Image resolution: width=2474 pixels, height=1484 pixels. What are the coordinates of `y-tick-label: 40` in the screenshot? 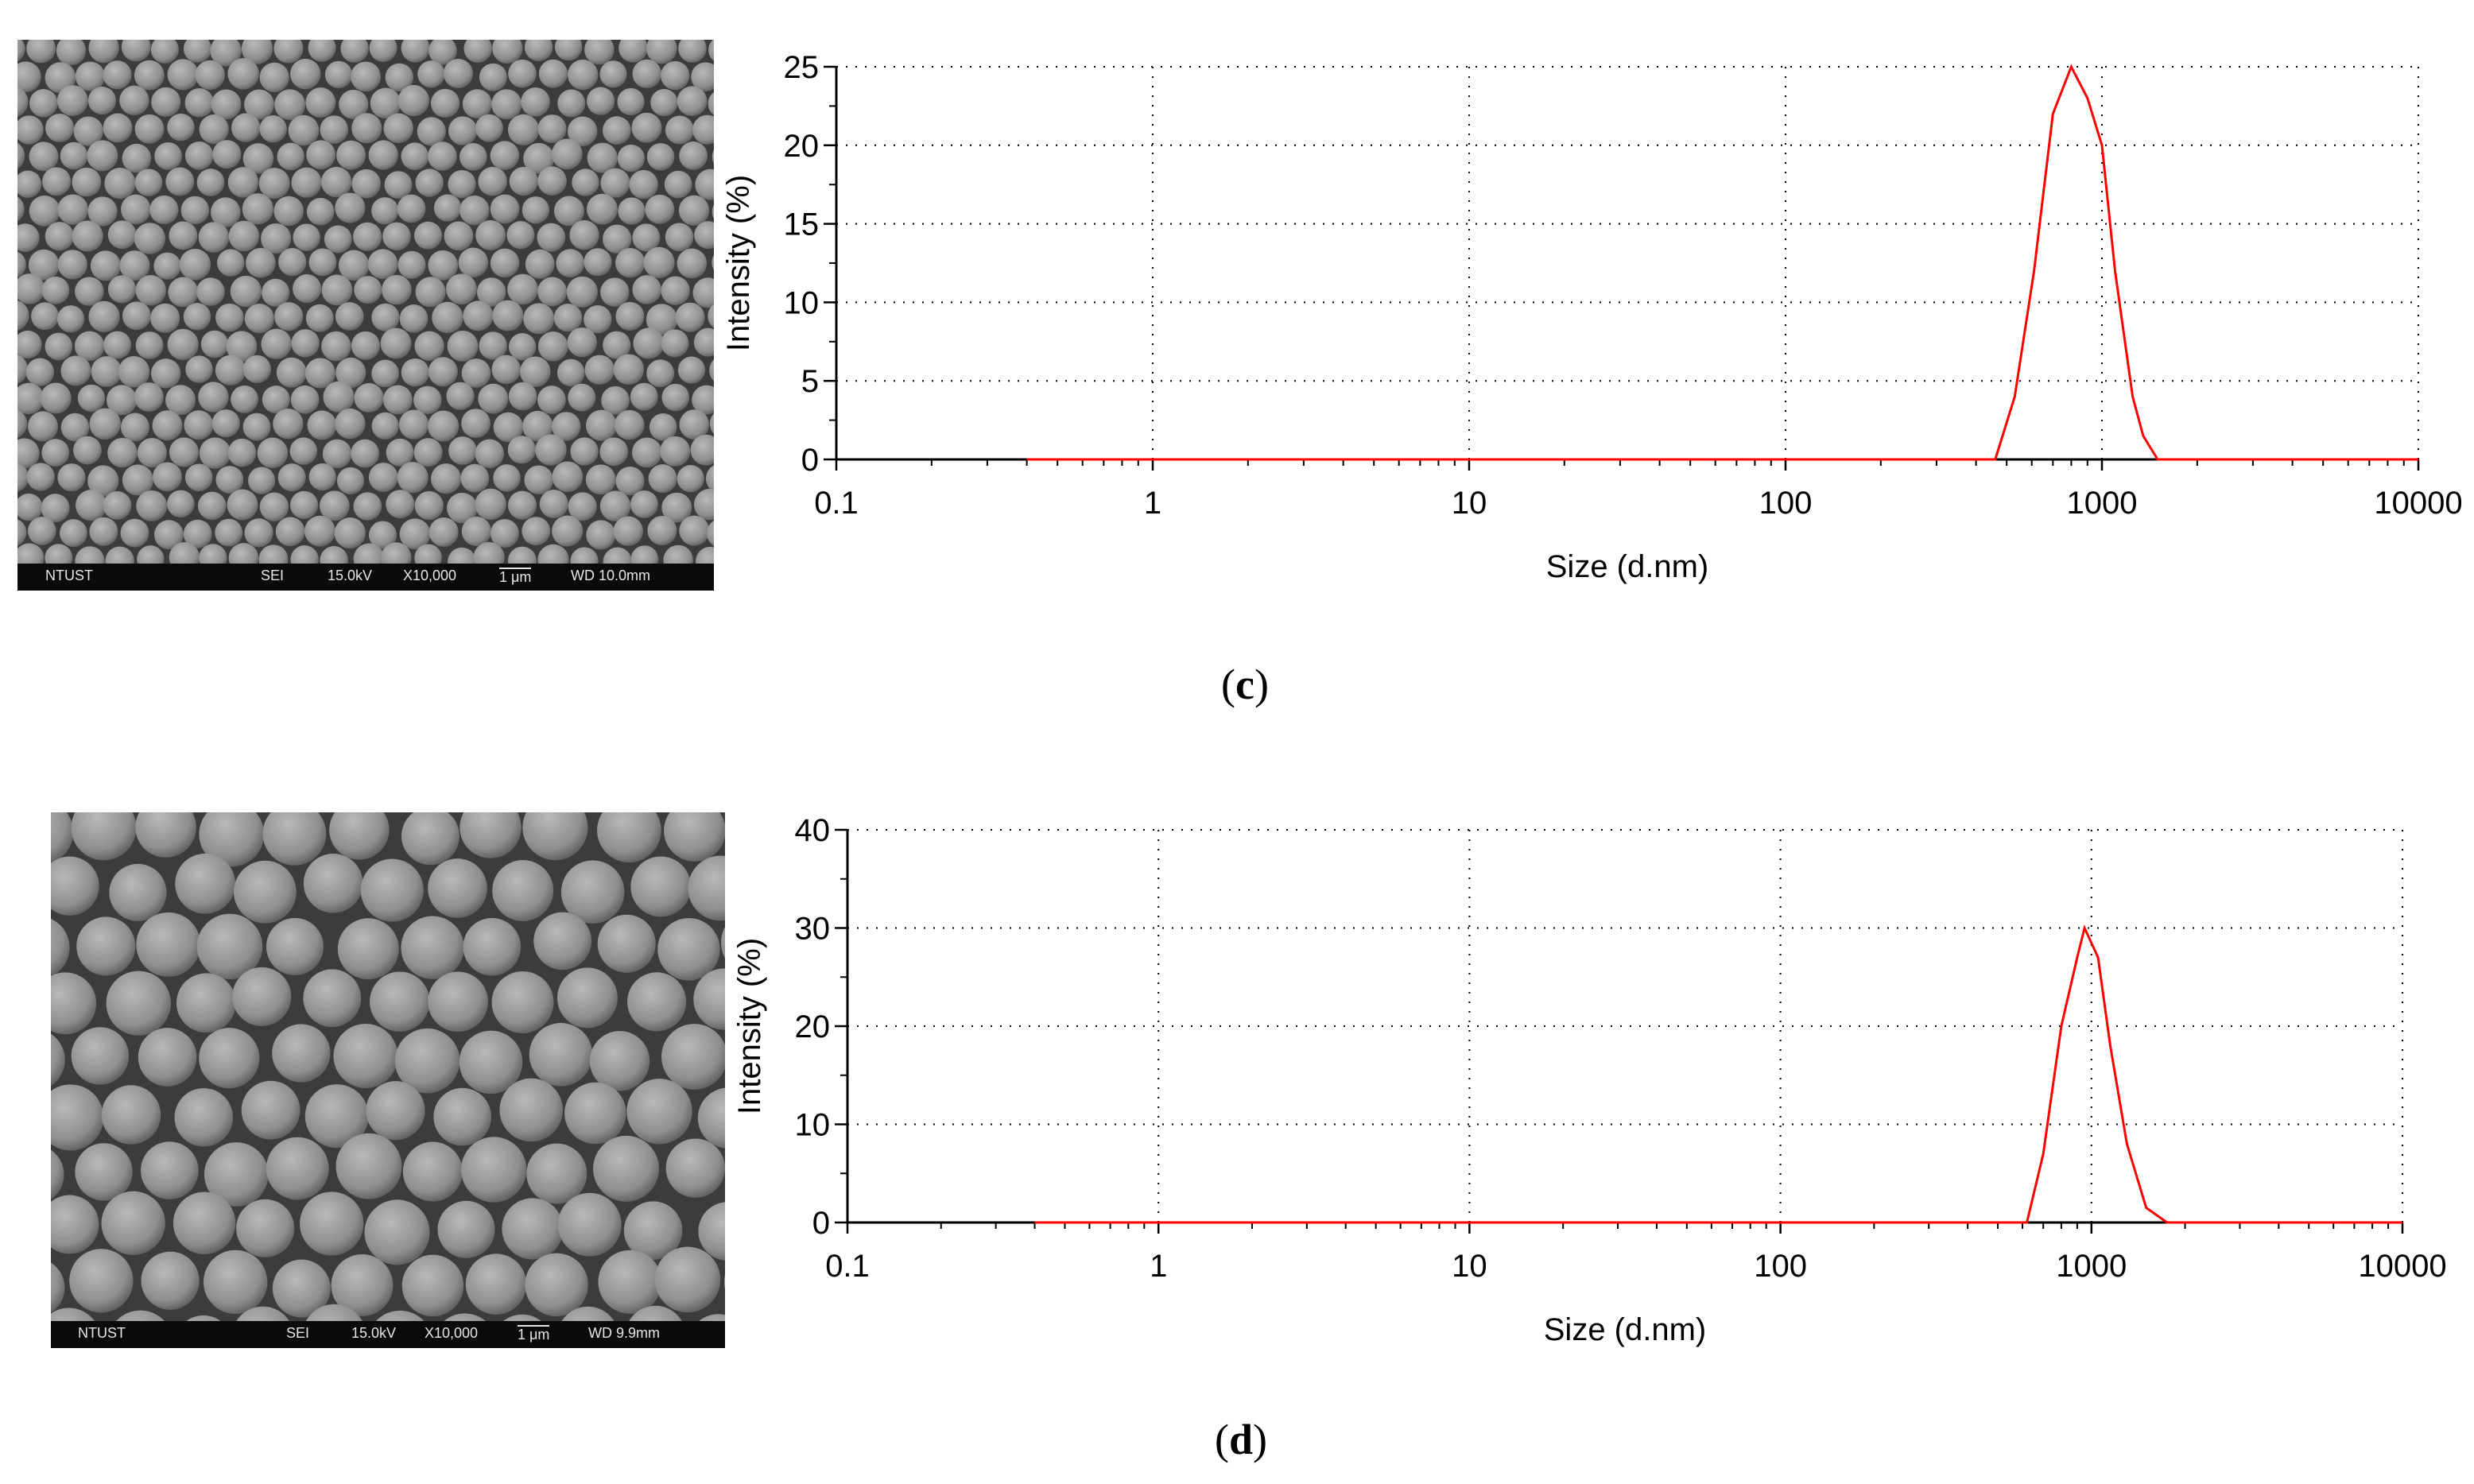 It's located at (813, 830).